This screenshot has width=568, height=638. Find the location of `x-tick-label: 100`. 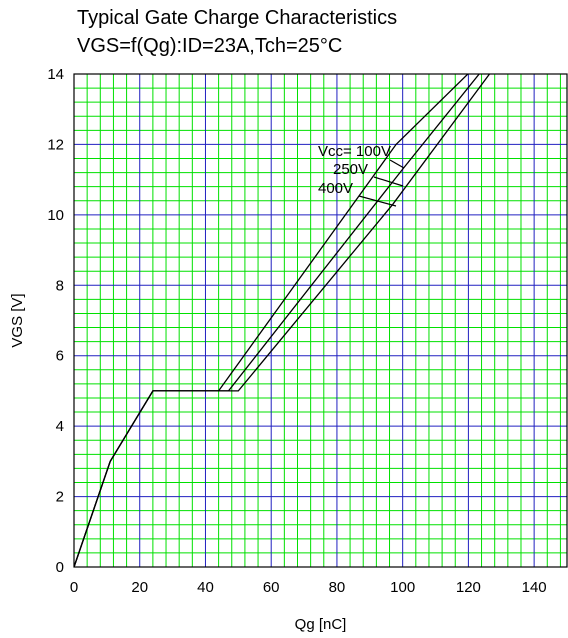

x-tick-label: 100 is located at coordinates (402, 587).